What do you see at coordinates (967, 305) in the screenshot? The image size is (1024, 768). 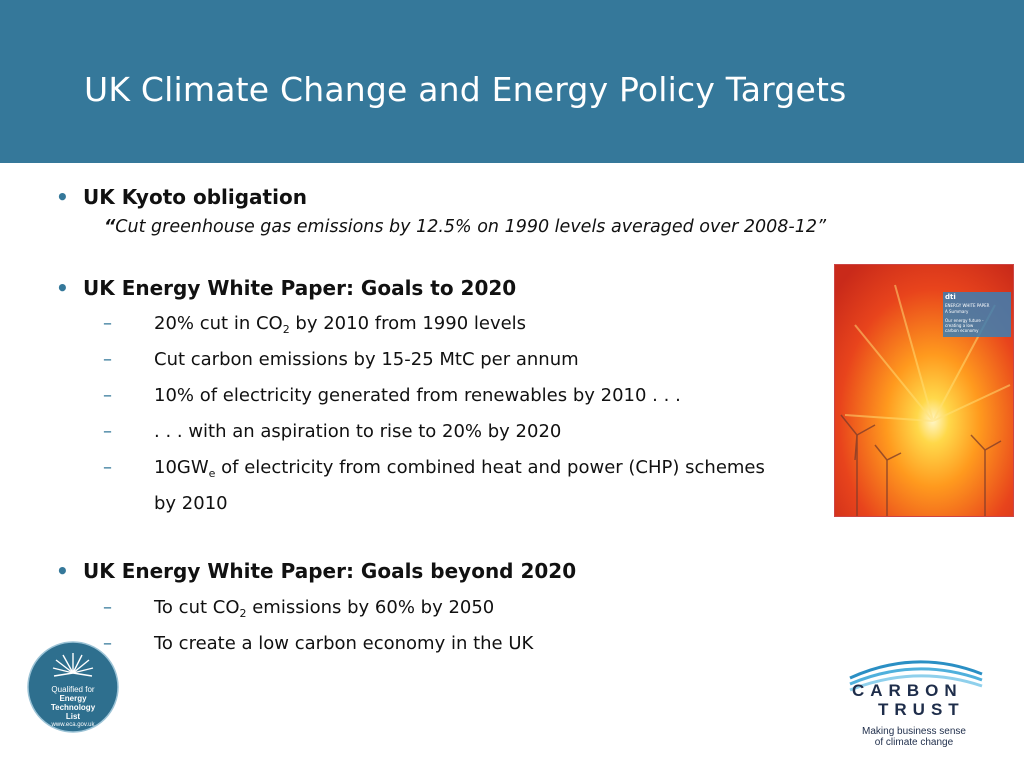 I see `cover-text-line: ENERGY WHITE PAPER` at bounding box center [967, 305].